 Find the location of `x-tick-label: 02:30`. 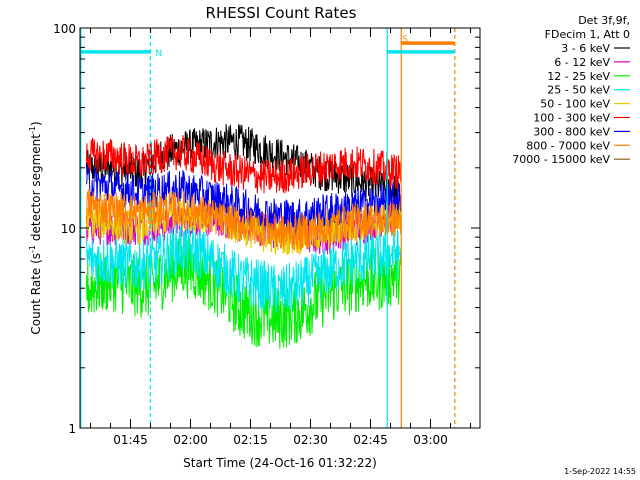

x-tick-label: 02:30 is located at coordinates (310, 440).